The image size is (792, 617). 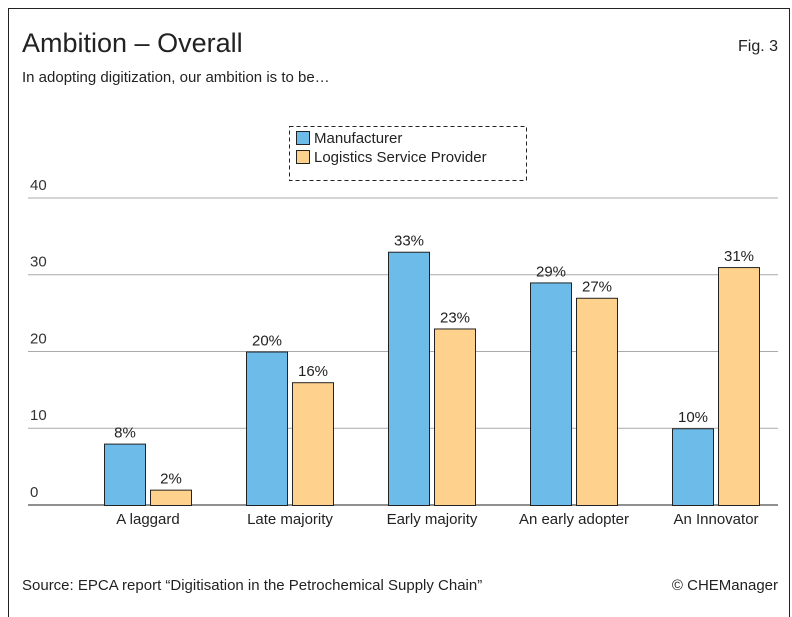 I want to click on value-label: 33%, so click(x=409, y=241).